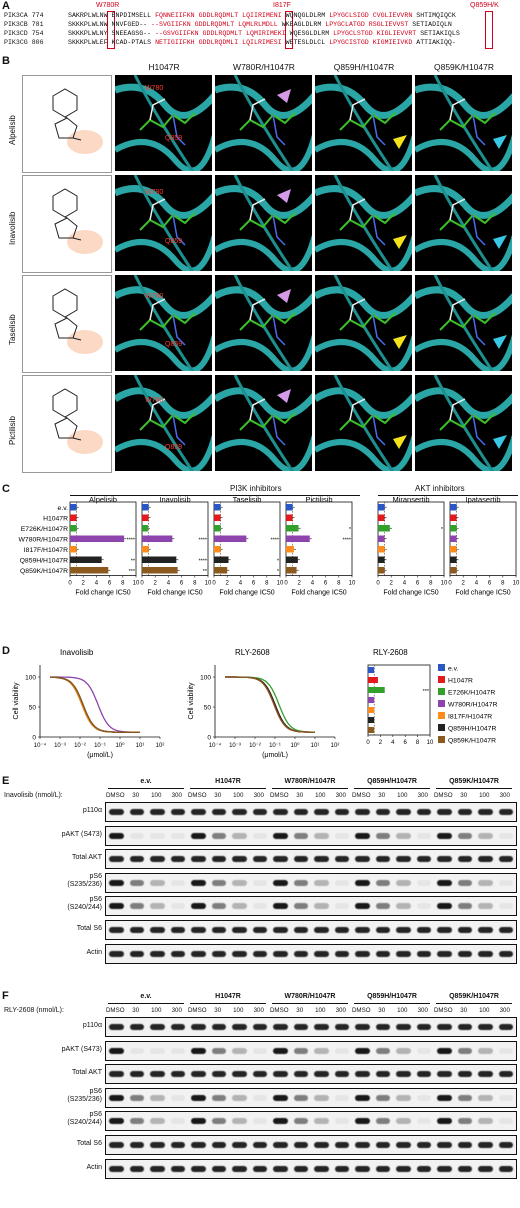 The height and width of the screenshot is (1208, 520). I want to click on x-tick-label: 8, so click(195, 584).